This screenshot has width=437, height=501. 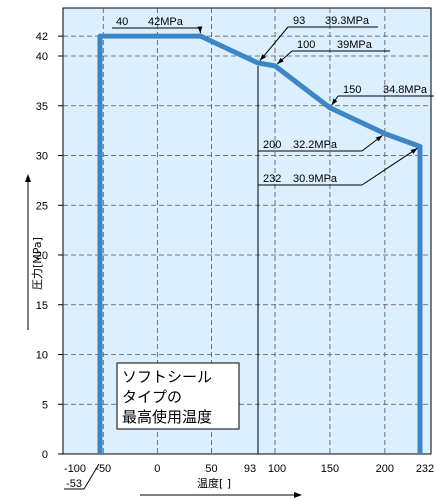 I want to click on annotation-value: 42MPa, so click(x=166, y=22).